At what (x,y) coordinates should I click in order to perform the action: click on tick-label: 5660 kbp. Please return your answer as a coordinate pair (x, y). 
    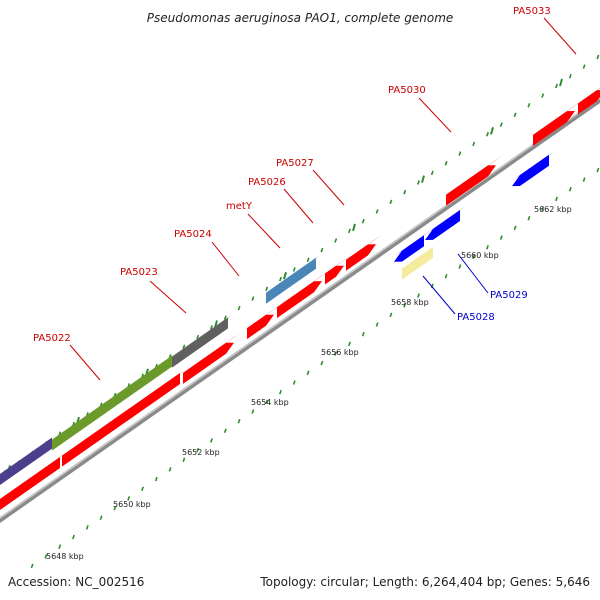
    Looking at the image, I should click on (480, 255).